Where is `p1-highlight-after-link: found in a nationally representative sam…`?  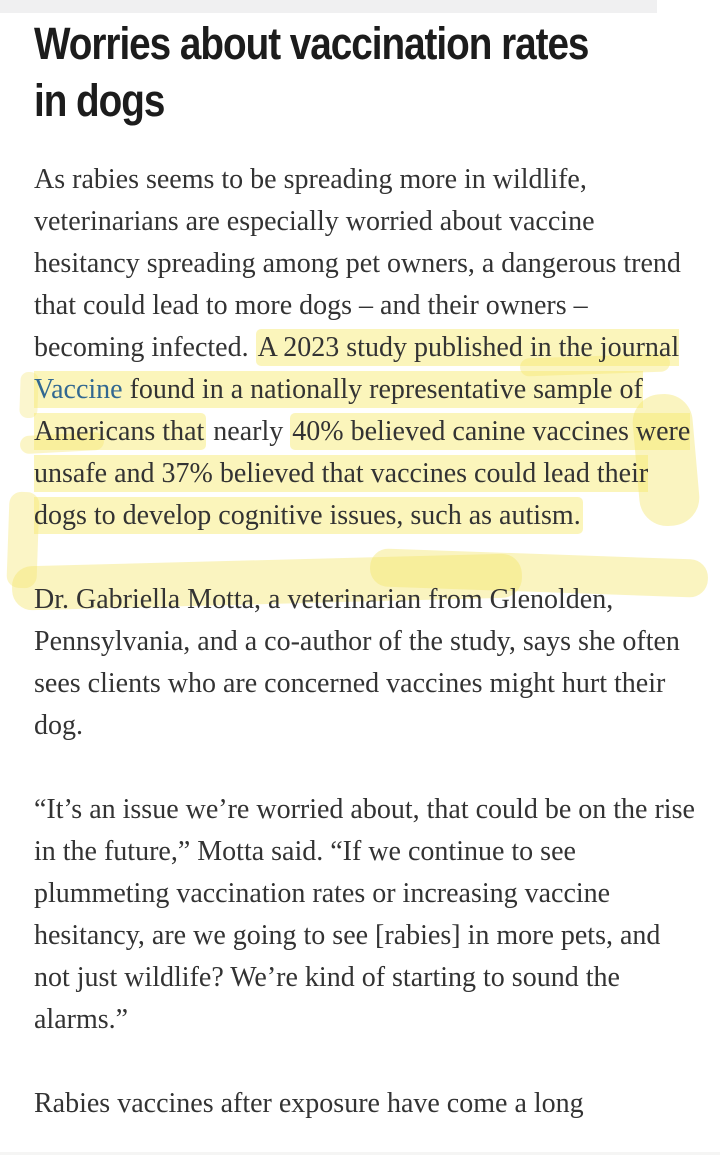 p1-highlight-after-link: found in a nationally representative sam… is located at coordinates (338, 410).